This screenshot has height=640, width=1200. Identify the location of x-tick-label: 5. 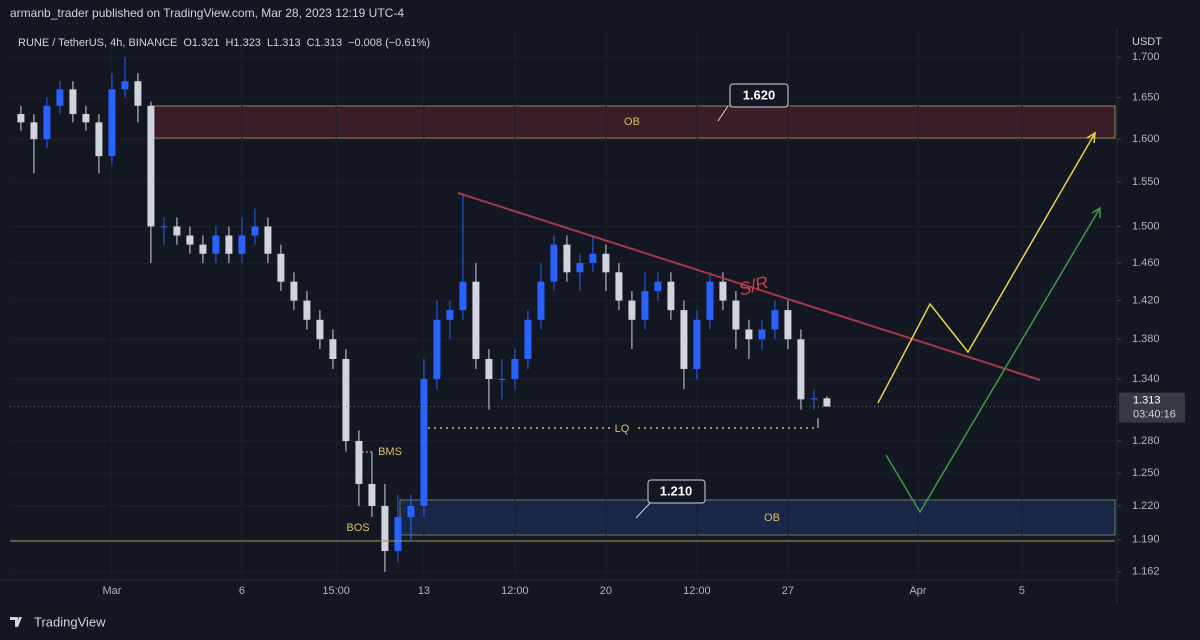
(1022, 591).